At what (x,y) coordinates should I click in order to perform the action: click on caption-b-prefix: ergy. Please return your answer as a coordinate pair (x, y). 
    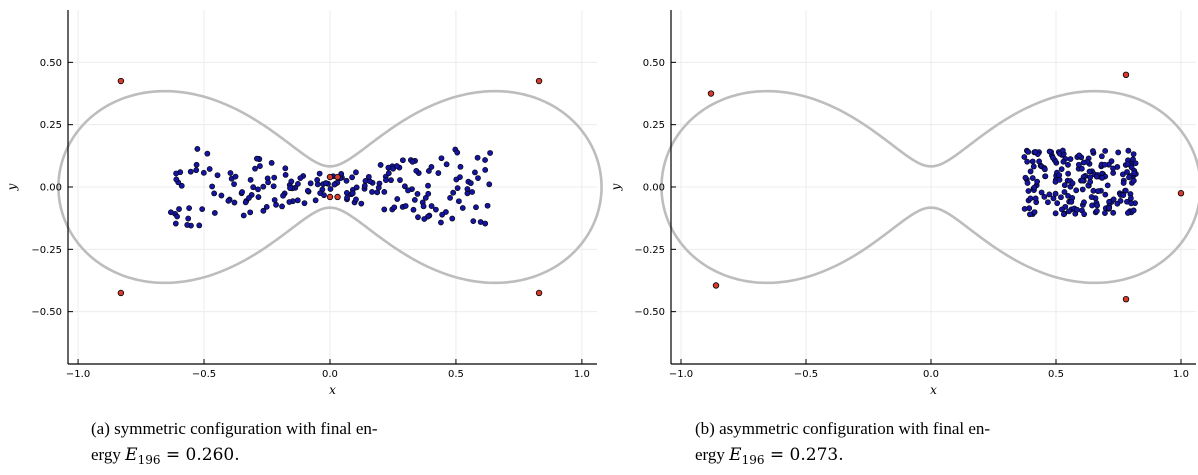
    Looking at the image, I should click on (712, 454).